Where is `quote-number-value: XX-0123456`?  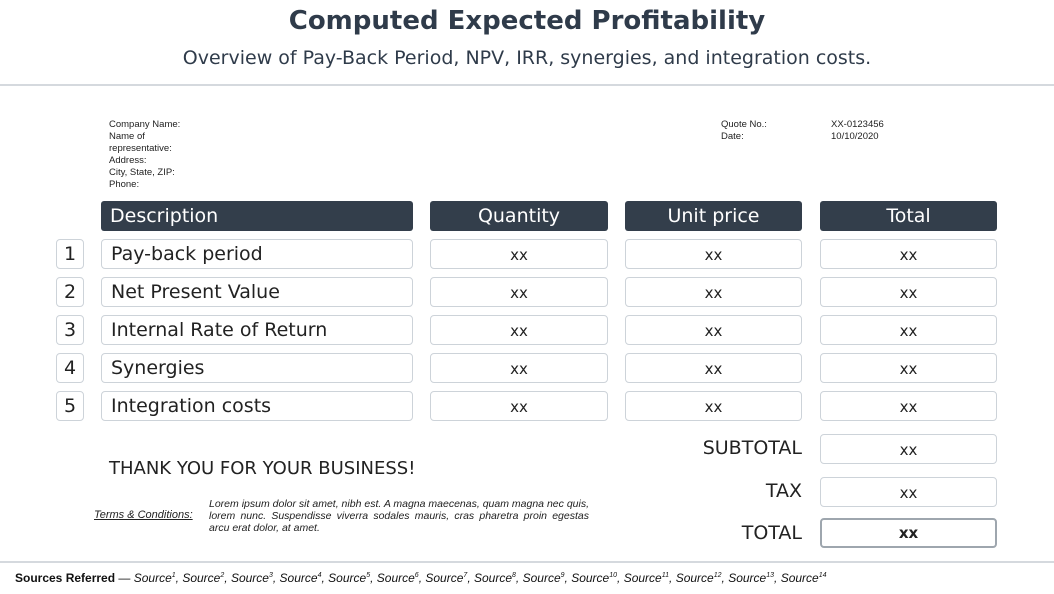
quote-number-value: XX-0123456 is located at coordinates (857, 124).